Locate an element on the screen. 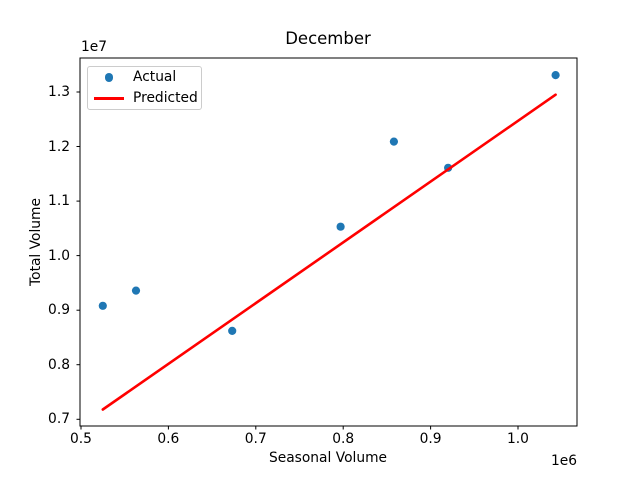 The height and width of the screenshot is (480, 640). y-axis-title: Total Volume is located at coordinates (36, 242).